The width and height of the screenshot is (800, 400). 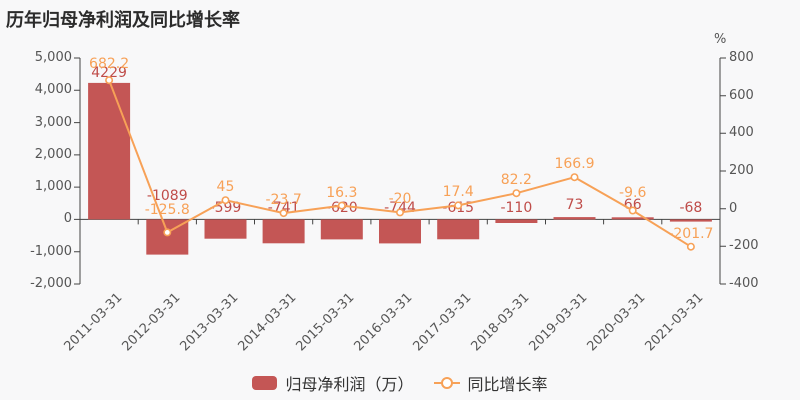 I want to click on line-value-label: 16.3, so click(x=342, y=192).